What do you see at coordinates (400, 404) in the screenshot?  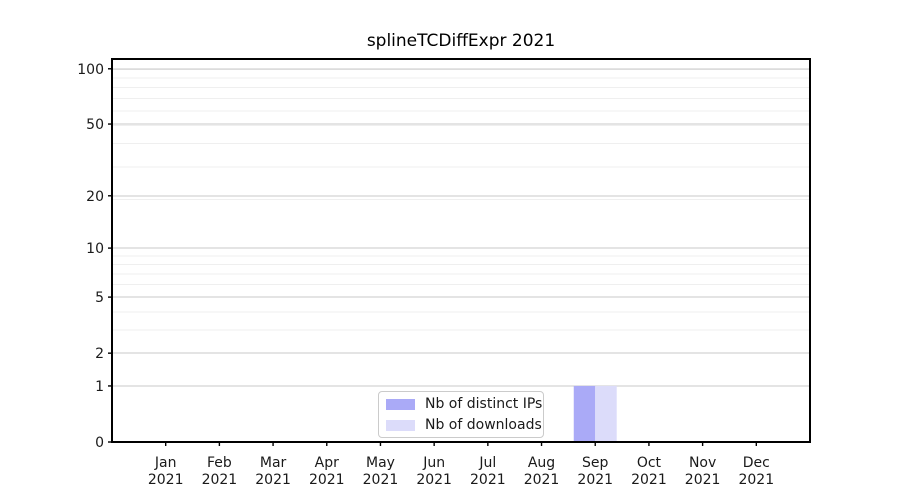 I see `legend-swatch-distinct-ips` at bounding box center [400, 404].